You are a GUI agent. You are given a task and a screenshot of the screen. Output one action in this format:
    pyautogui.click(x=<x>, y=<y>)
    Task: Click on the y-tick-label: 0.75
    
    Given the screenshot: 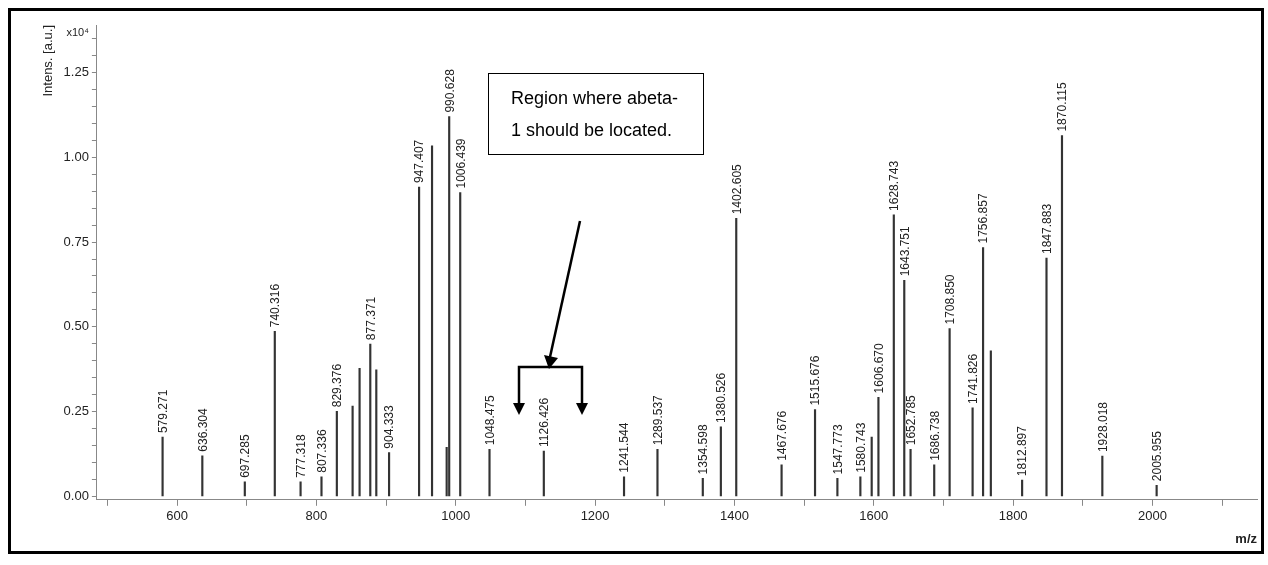 What is the action you would take?
    pyautogui.click(x=76, y=241)
    